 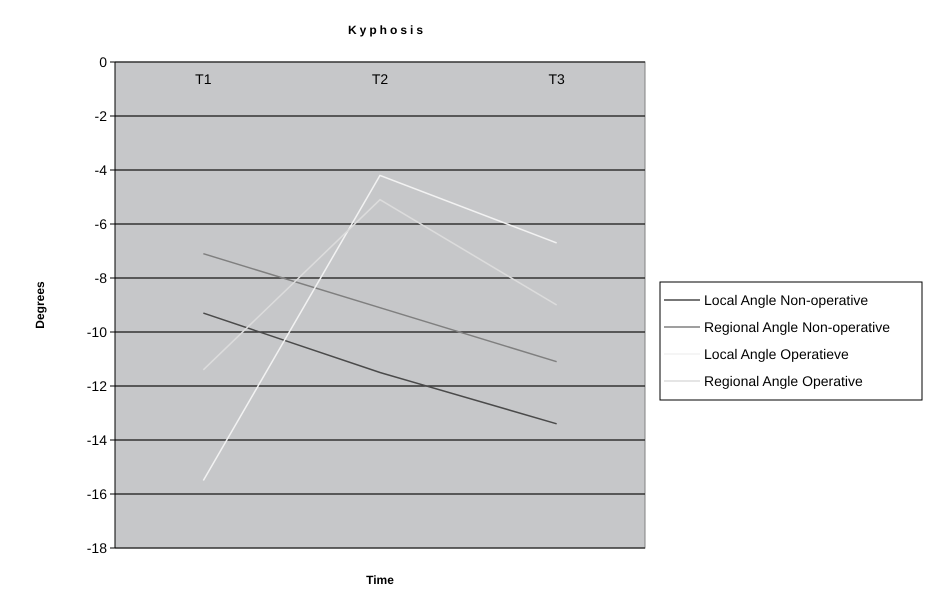 What do you see at coordinates (101, 116) in the screenshot?
I see `y-tick-label: -2` at bounding box center [101, 116].